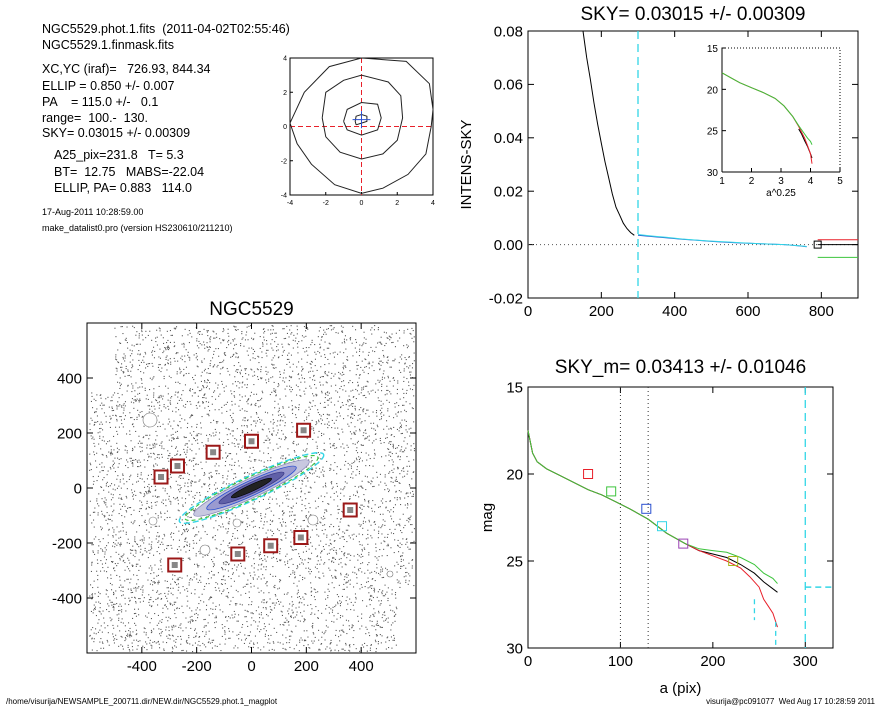 Image resolution: width=885 pixels, height=708 pixels. Describe the element at coordinates (840, 181) in the screenshot. I see `inset-xtick-label: 5` at that location.